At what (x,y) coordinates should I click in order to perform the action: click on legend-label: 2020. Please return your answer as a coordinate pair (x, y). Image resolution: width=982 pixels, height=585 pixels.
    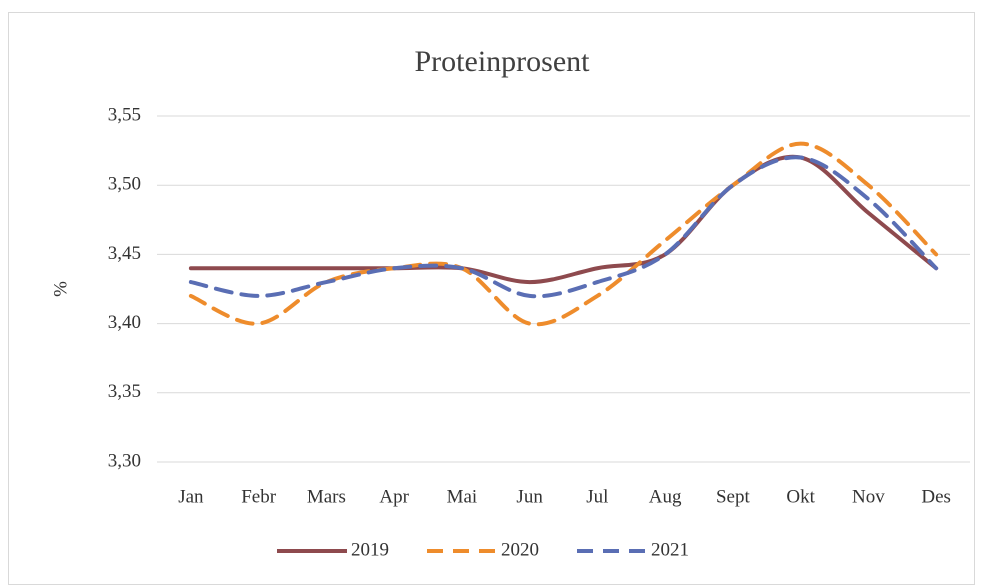
    Looking at the image, I should click on (520, 549).